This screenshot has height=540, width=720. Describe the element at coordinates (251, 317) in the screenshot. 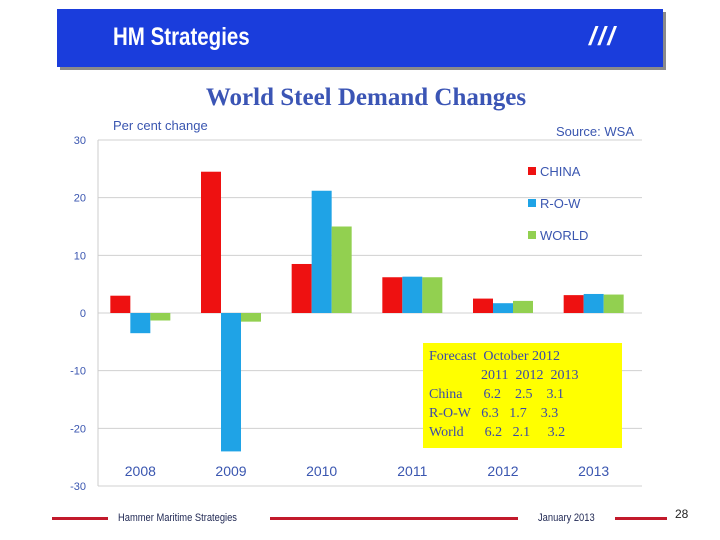

I see `bar-world-2009` at that location.